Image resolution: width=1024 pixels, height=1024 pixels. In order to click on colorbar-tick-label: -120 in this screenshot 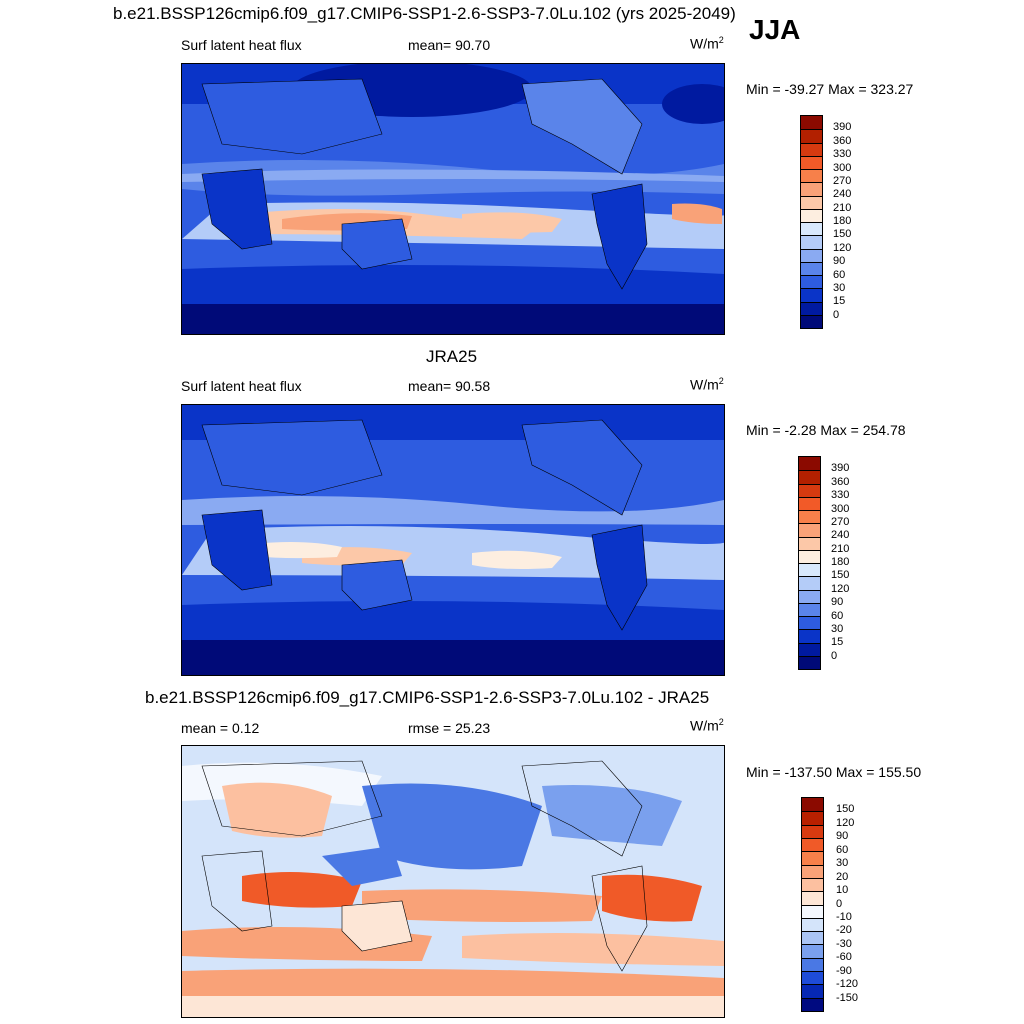, I will do `click(847, 984)`.